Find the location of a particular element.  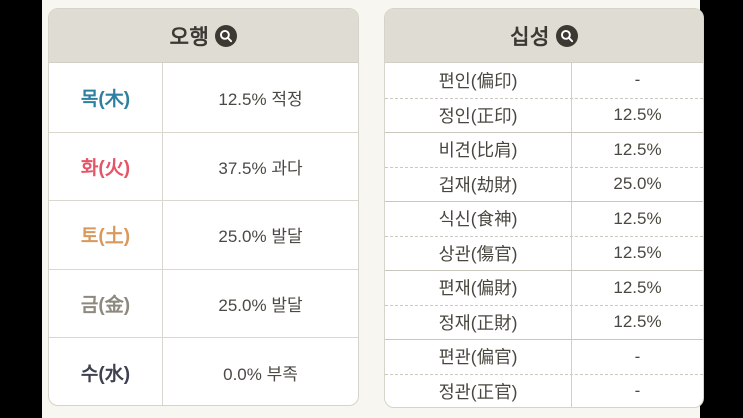

god-label: 정인(正印) is located at coordinates (478, 115).